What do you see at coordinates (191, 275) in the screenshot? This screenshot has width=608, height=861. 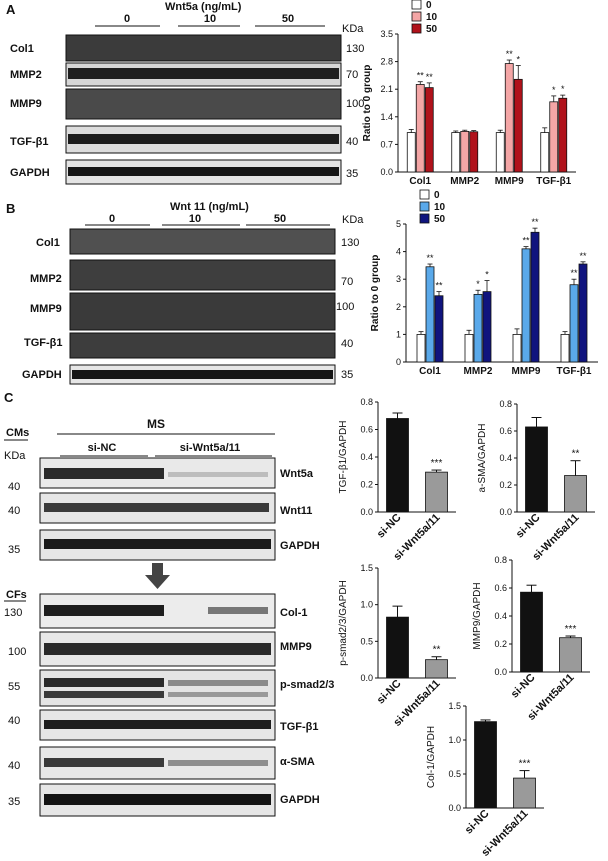 I see `blot-row-mmp2: MMP2 70` at bounding box center [191, 275].